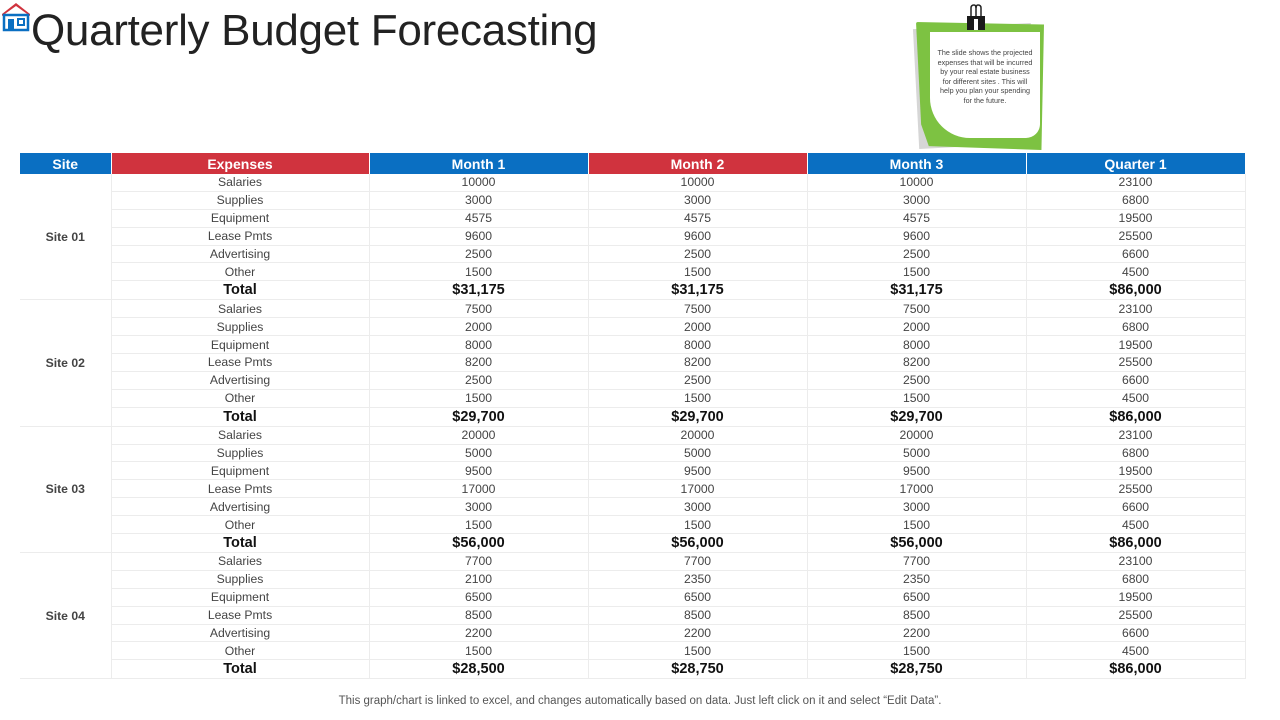  What do you see at coordinates (633, 597) in the screenshot?
I see `table-row: Equipment 6500 6500 6500 19500` at bounding box center [633, 597].